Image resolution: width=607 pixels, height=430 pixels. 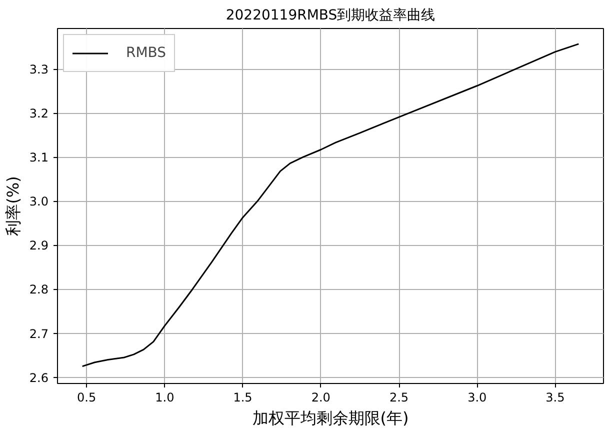 What do you see at coordinates (477, 397) in the screenshot?
I see `x-tick-label: 3.0` at bounding box center [477, 397].